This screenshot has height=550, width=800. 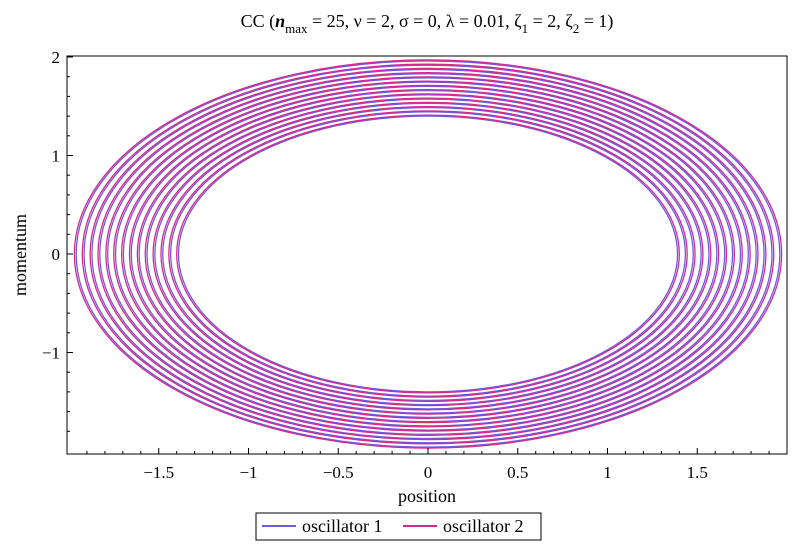 What do you see at coordinates (280, 21) in the screenshot?
I see `title-n: n` at bounding box center [280, 21].